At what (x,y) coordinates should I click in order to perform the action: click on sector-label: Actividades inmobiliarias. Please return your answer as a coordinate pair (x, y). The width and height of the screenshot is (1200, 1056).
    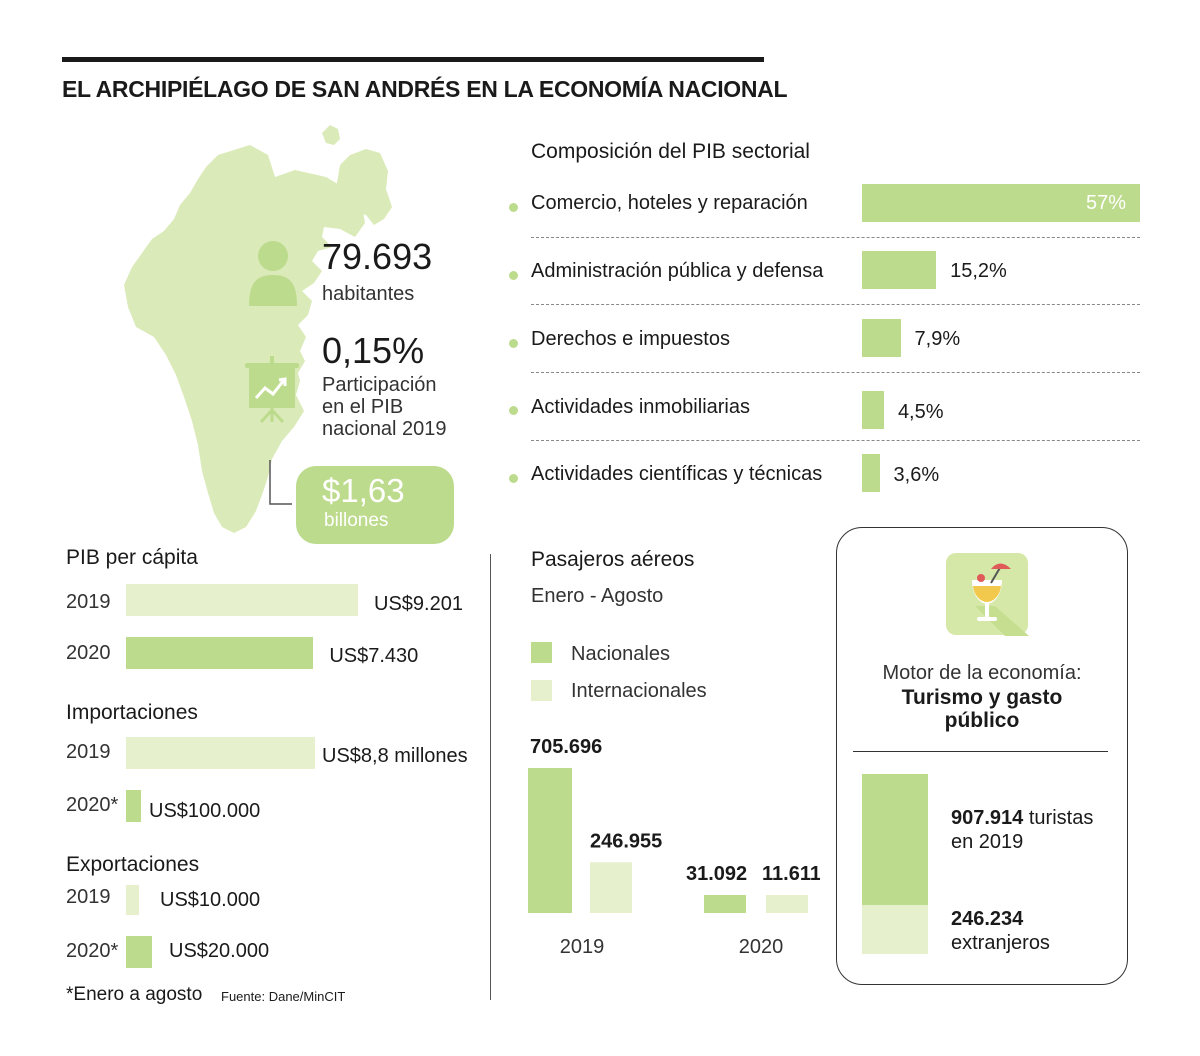
    Looking at the image, I should click on (640, 407).